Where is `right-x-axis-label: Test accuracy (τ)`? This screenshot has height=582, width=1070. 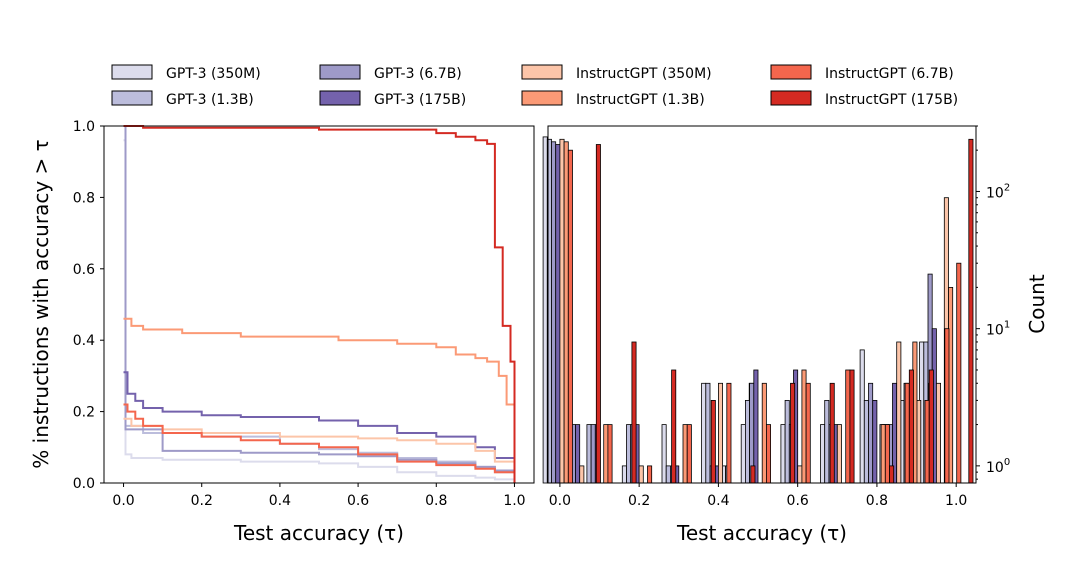 right-x-axis-label: Test accuracy (τ) is located at coordinates (761, 533).